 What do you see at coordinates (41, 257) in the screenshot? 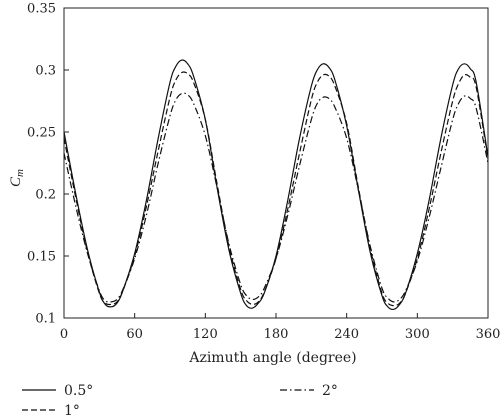
I see `y-tick-label: 0.15` at bounding box center [41, 257].